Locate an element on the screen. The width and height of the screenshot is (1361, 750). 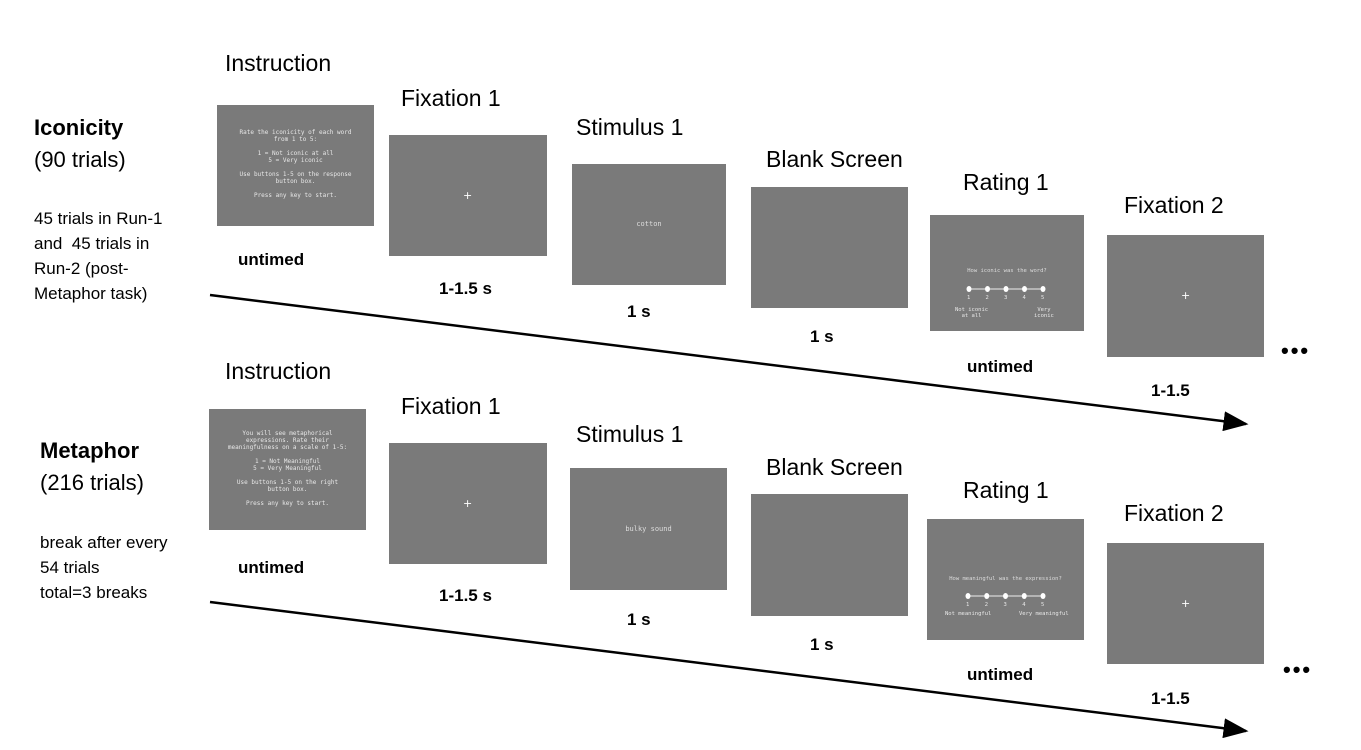
iconicity-ellipsis: ••• is located at coordinates (1296, 350).